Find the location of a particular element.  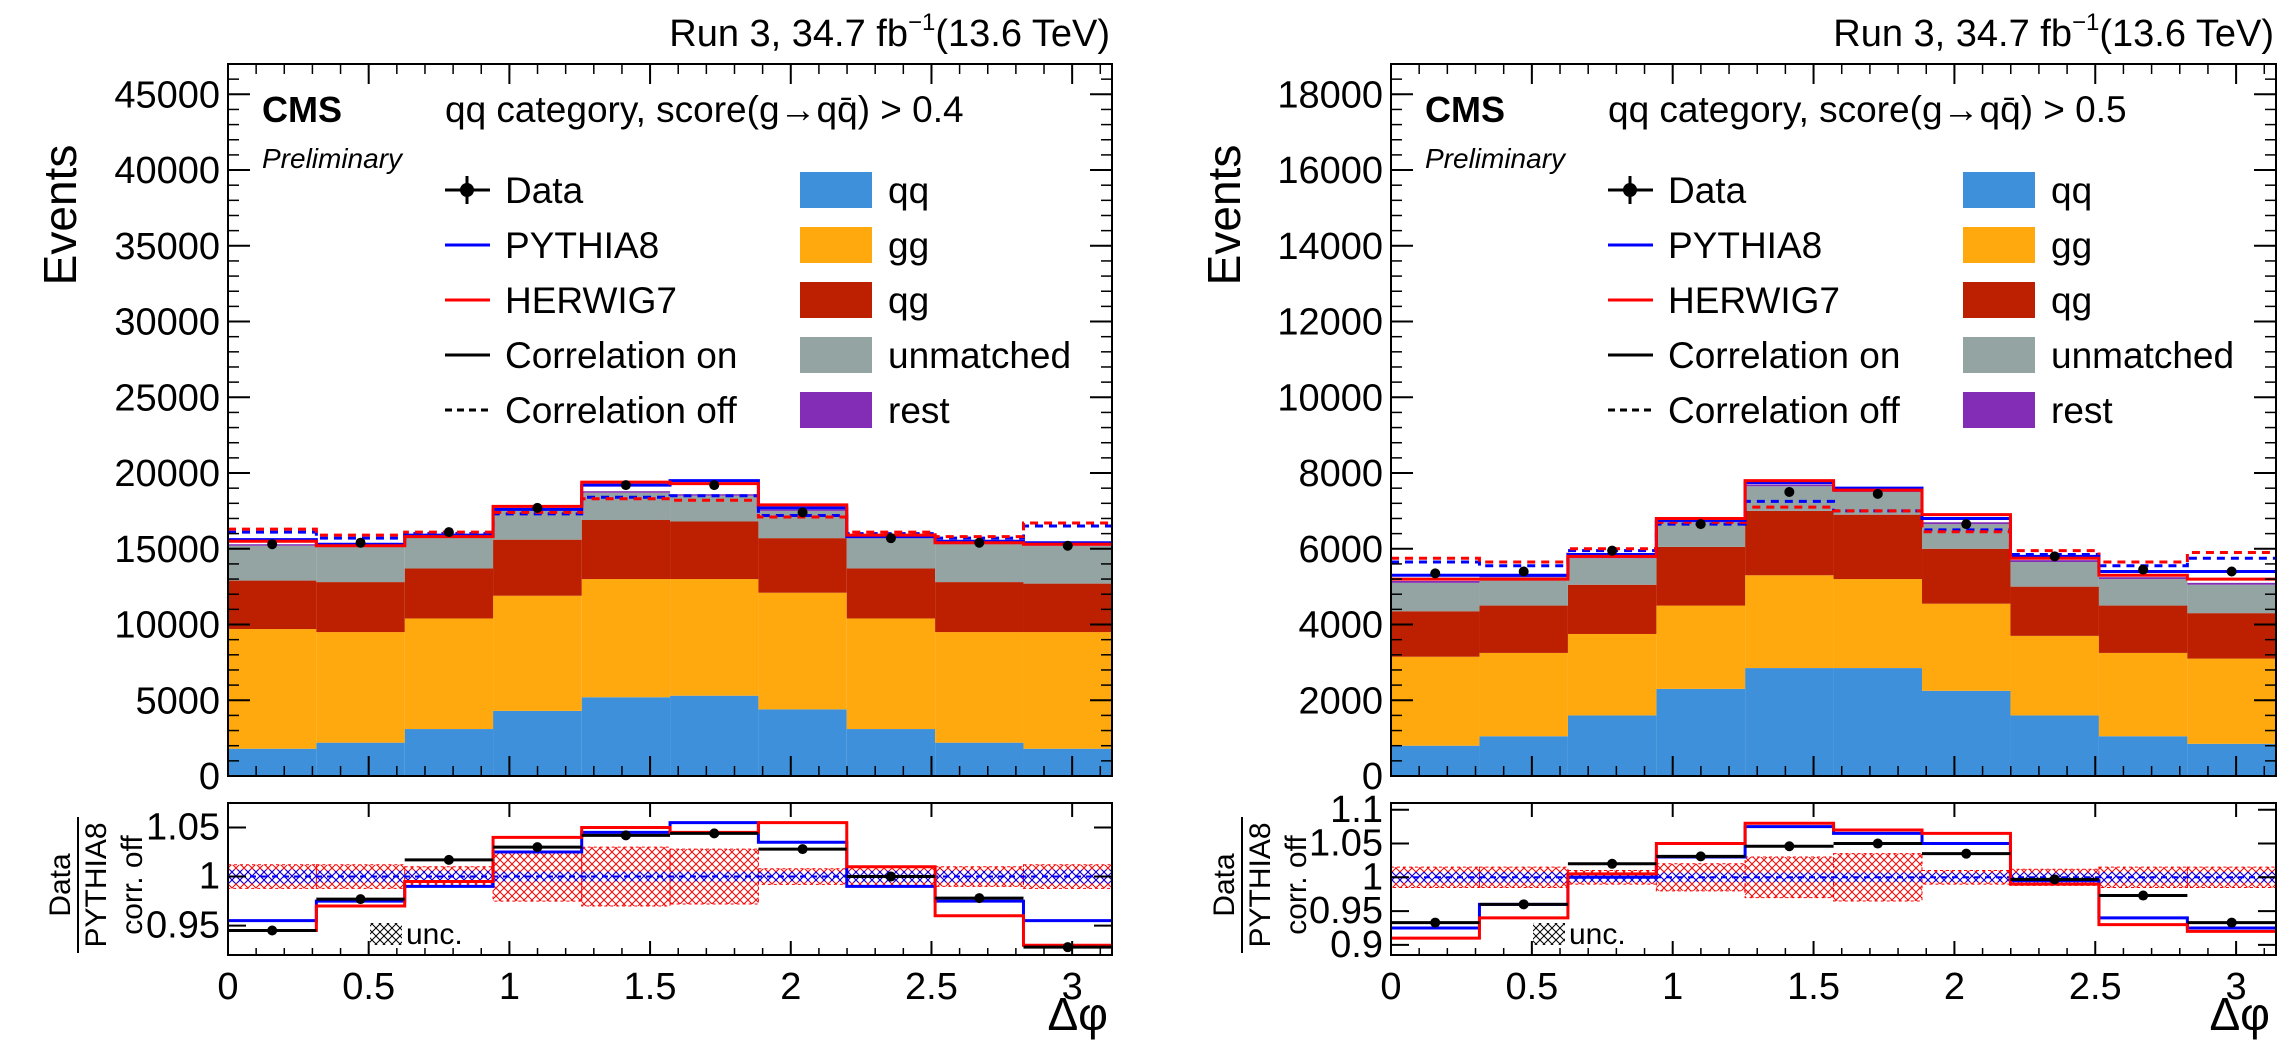

legend-label: qq is located at coordinates (2071, 190).